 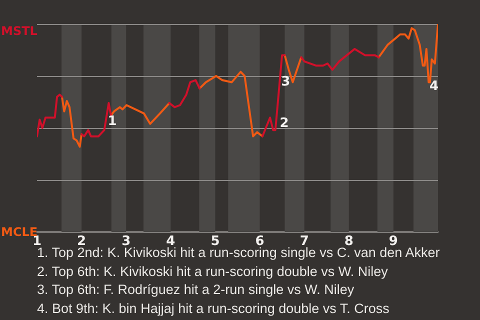 What do you see at coordinates (19, 31) in the screenshot?
I see `annotation: MSTL` at bounding box center [19, 31].